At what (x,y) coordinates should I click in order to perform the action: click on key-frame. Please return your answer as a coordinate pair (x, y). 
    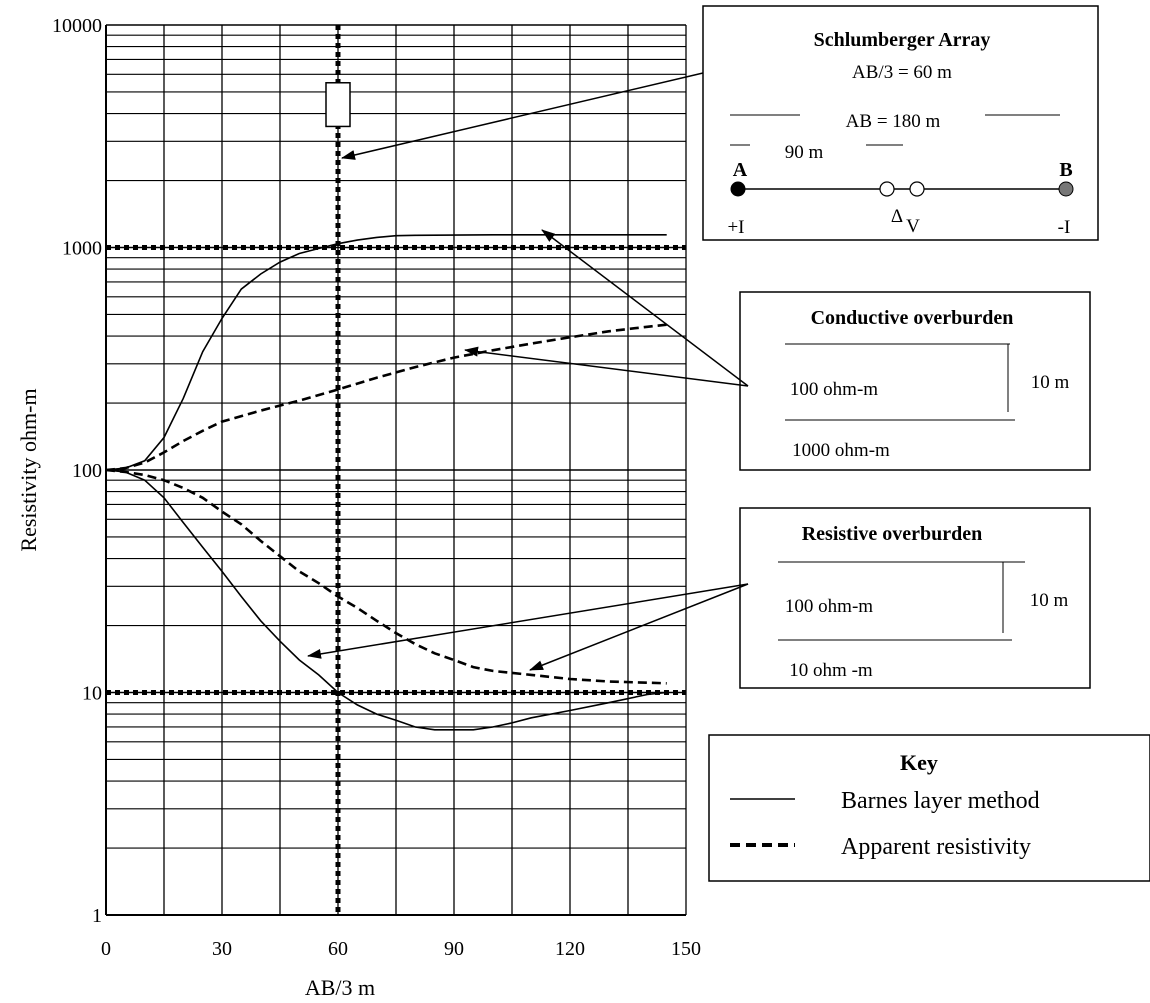
    Looking at the image, I should click on (929, 808).